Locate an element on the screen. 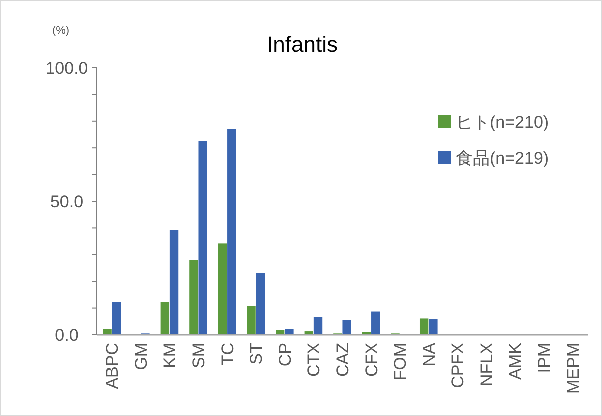 This screenshot has height=416, width=602. x-tick-label: CAZ is located at coordinates (342, 360).